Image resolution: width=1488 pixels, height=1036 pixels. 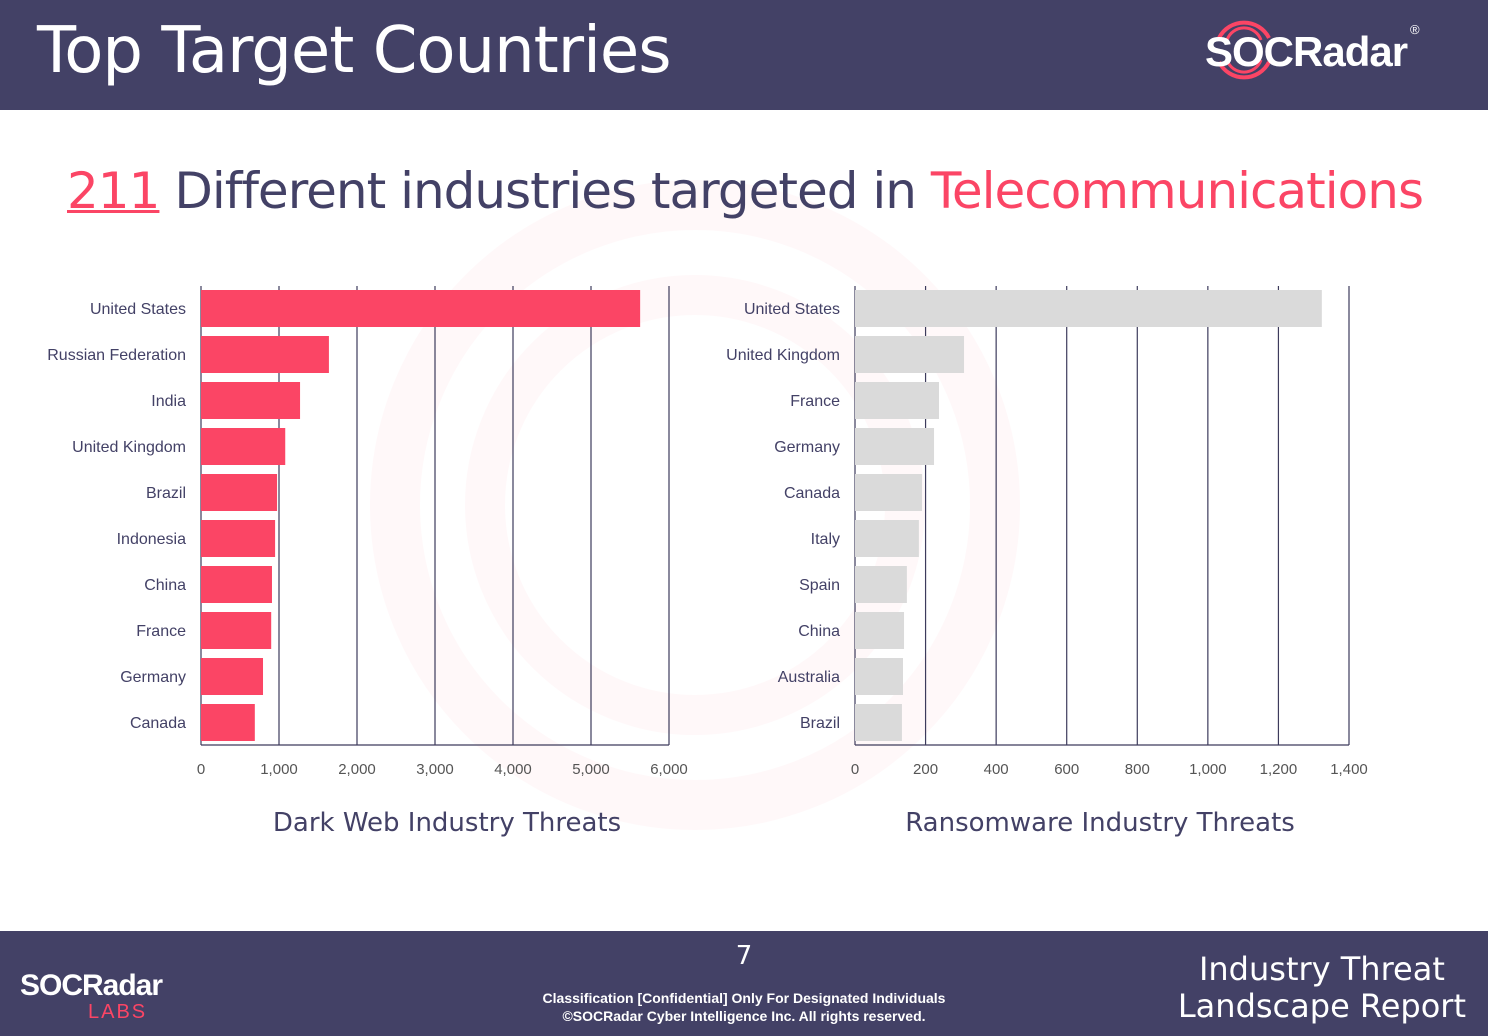 What do you see at coordinates (1100, 823) in the screenshot?
I see `ransomware-chart-title: Ransomware Industry Threats` at bounding box center [1100, 823].